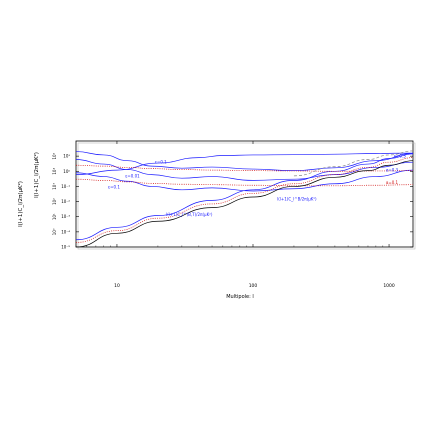 The height and width of the screenshot is (436, 436). Describe the element at coordinates (54, 171) in the screenshot. I see `y-tick-label-outer: 10⁴` at that location.